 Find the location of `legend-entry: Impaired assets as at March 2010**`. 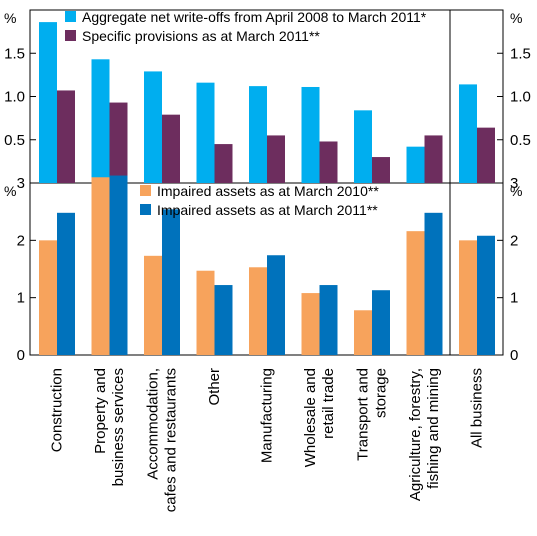

legend-entry: Impaired assets as at March 2010** is located at coordinates (268, 191).